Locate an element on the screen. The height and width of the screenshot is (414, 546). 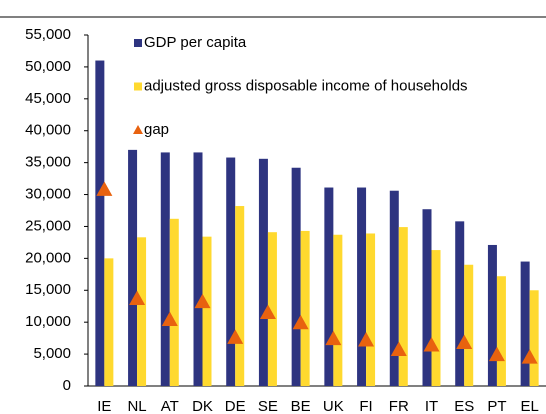
x-tick-label: DE is located at coordinates (235, 406).